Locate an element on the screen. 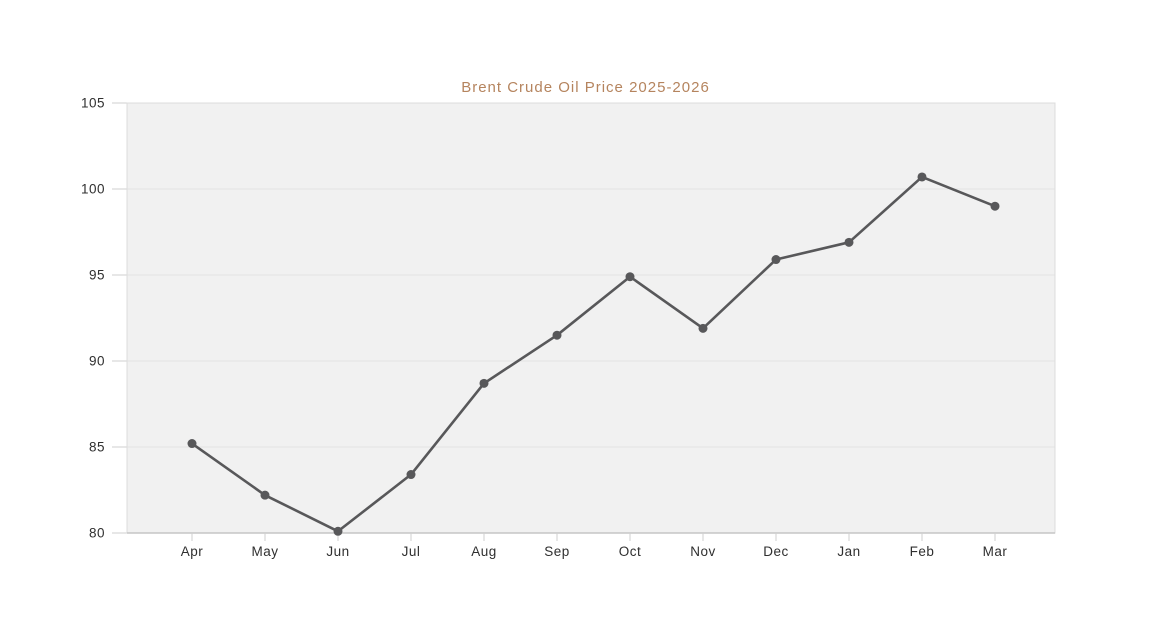  y-axis-label: 90 is located at coordinates (97, 361).